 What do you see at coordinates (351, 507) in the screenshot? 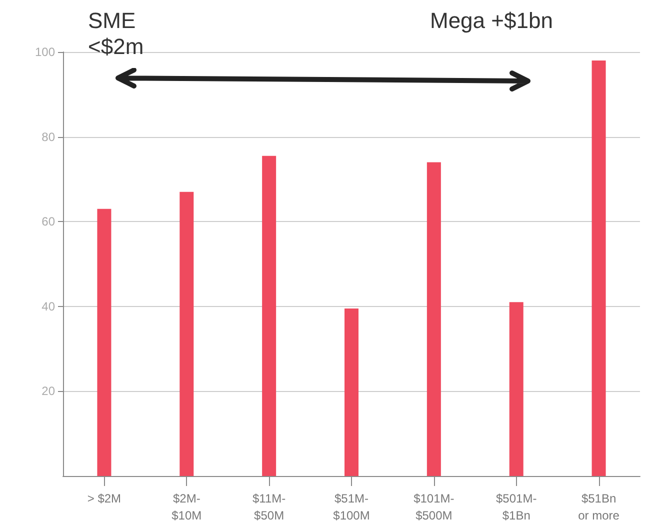
I see `x-tick-label: $51M- $100M` at bounding box center [351, 507].